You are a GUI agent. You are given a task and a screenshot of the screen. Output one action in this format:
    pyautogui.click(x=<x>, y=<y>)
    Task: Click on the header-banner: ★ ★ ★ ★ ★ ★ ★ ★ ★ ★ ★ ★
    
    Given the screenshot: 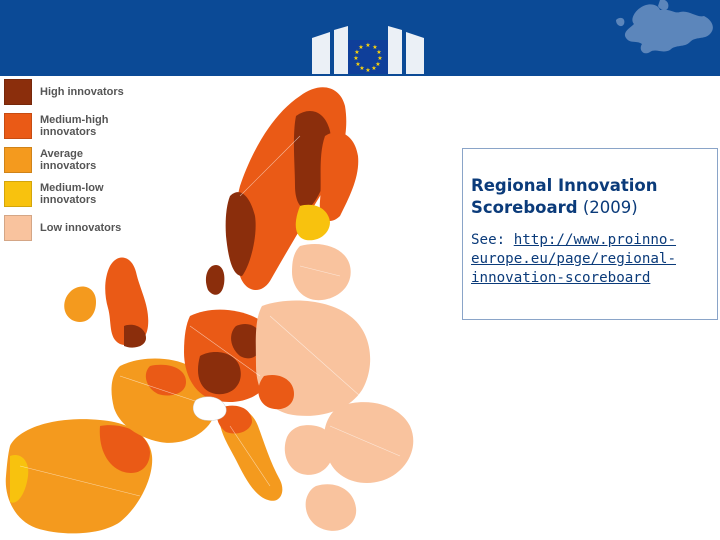 What is the action you would take?
    pyautogui.click(x=360, y=38)
    